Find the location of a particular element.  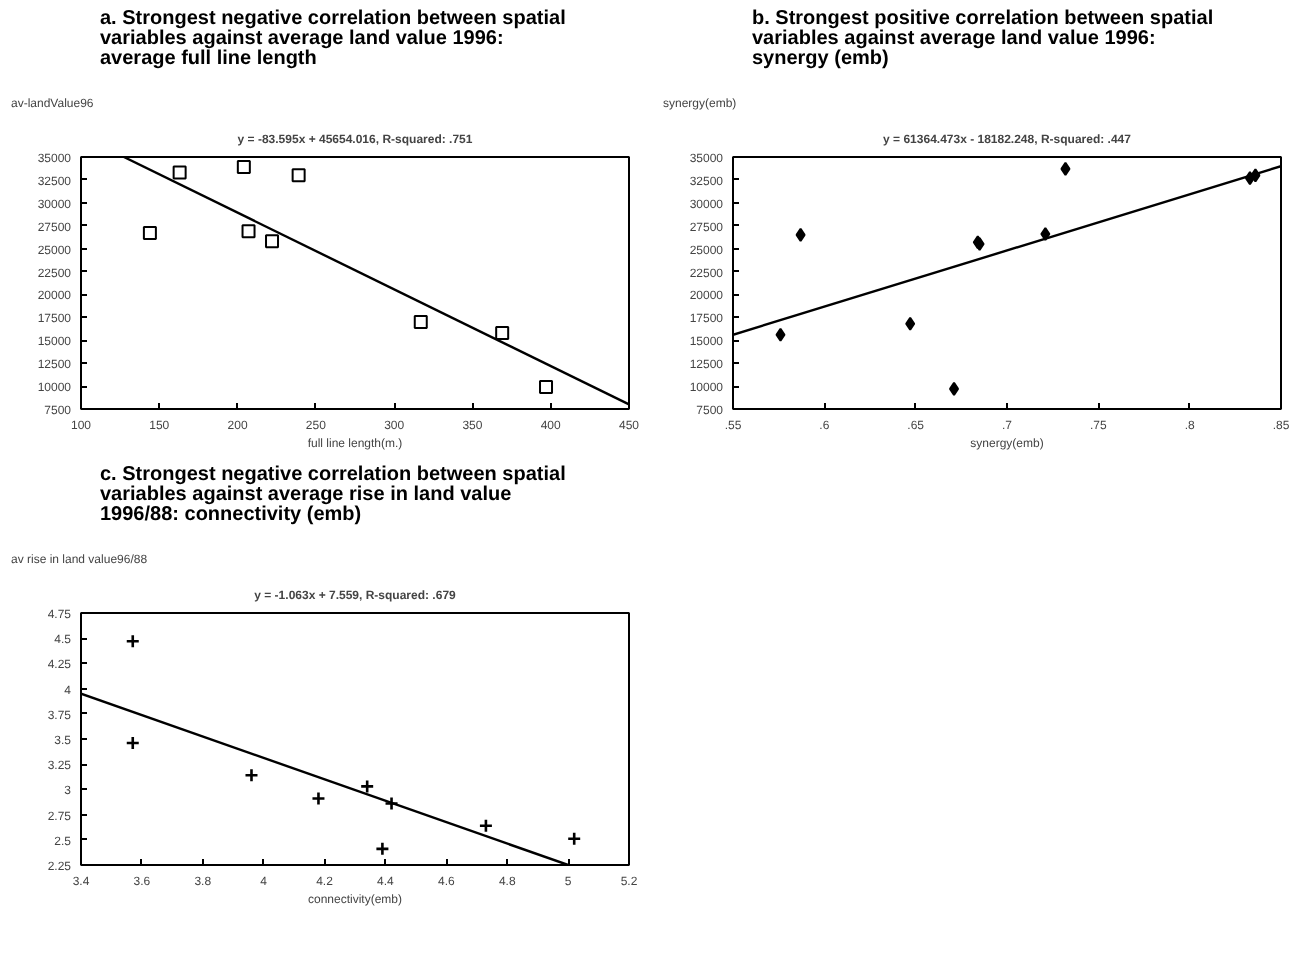

chart-title: c. Strongest negative correlation between spatial variables against average rise in land value 1996/88: connectivity (emb) is located at coordinates (334, 495).